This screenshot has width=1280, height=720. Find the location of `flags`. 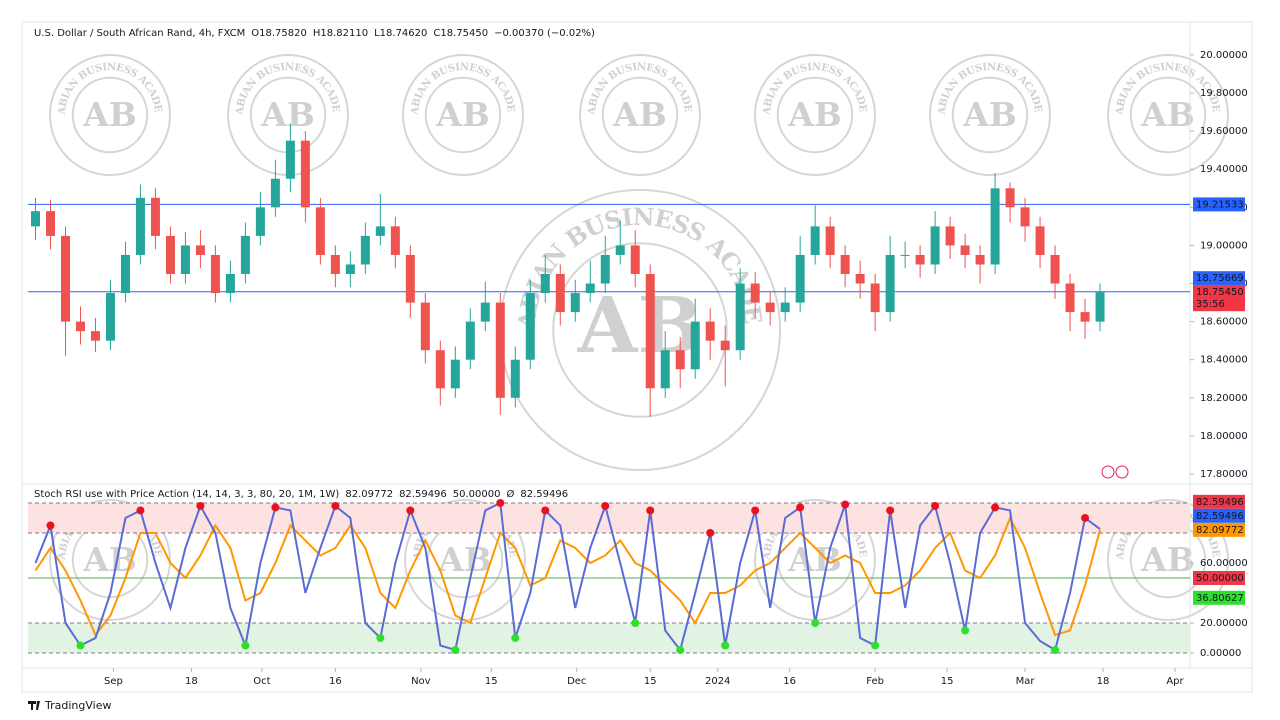

flags is located at coordinates (1115, 472).